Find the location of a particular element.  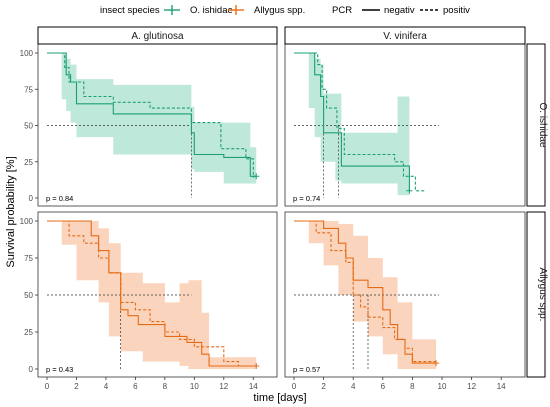

legend-species-group: O. ishidae Allygus spp. is located at coordinates (234, 10).